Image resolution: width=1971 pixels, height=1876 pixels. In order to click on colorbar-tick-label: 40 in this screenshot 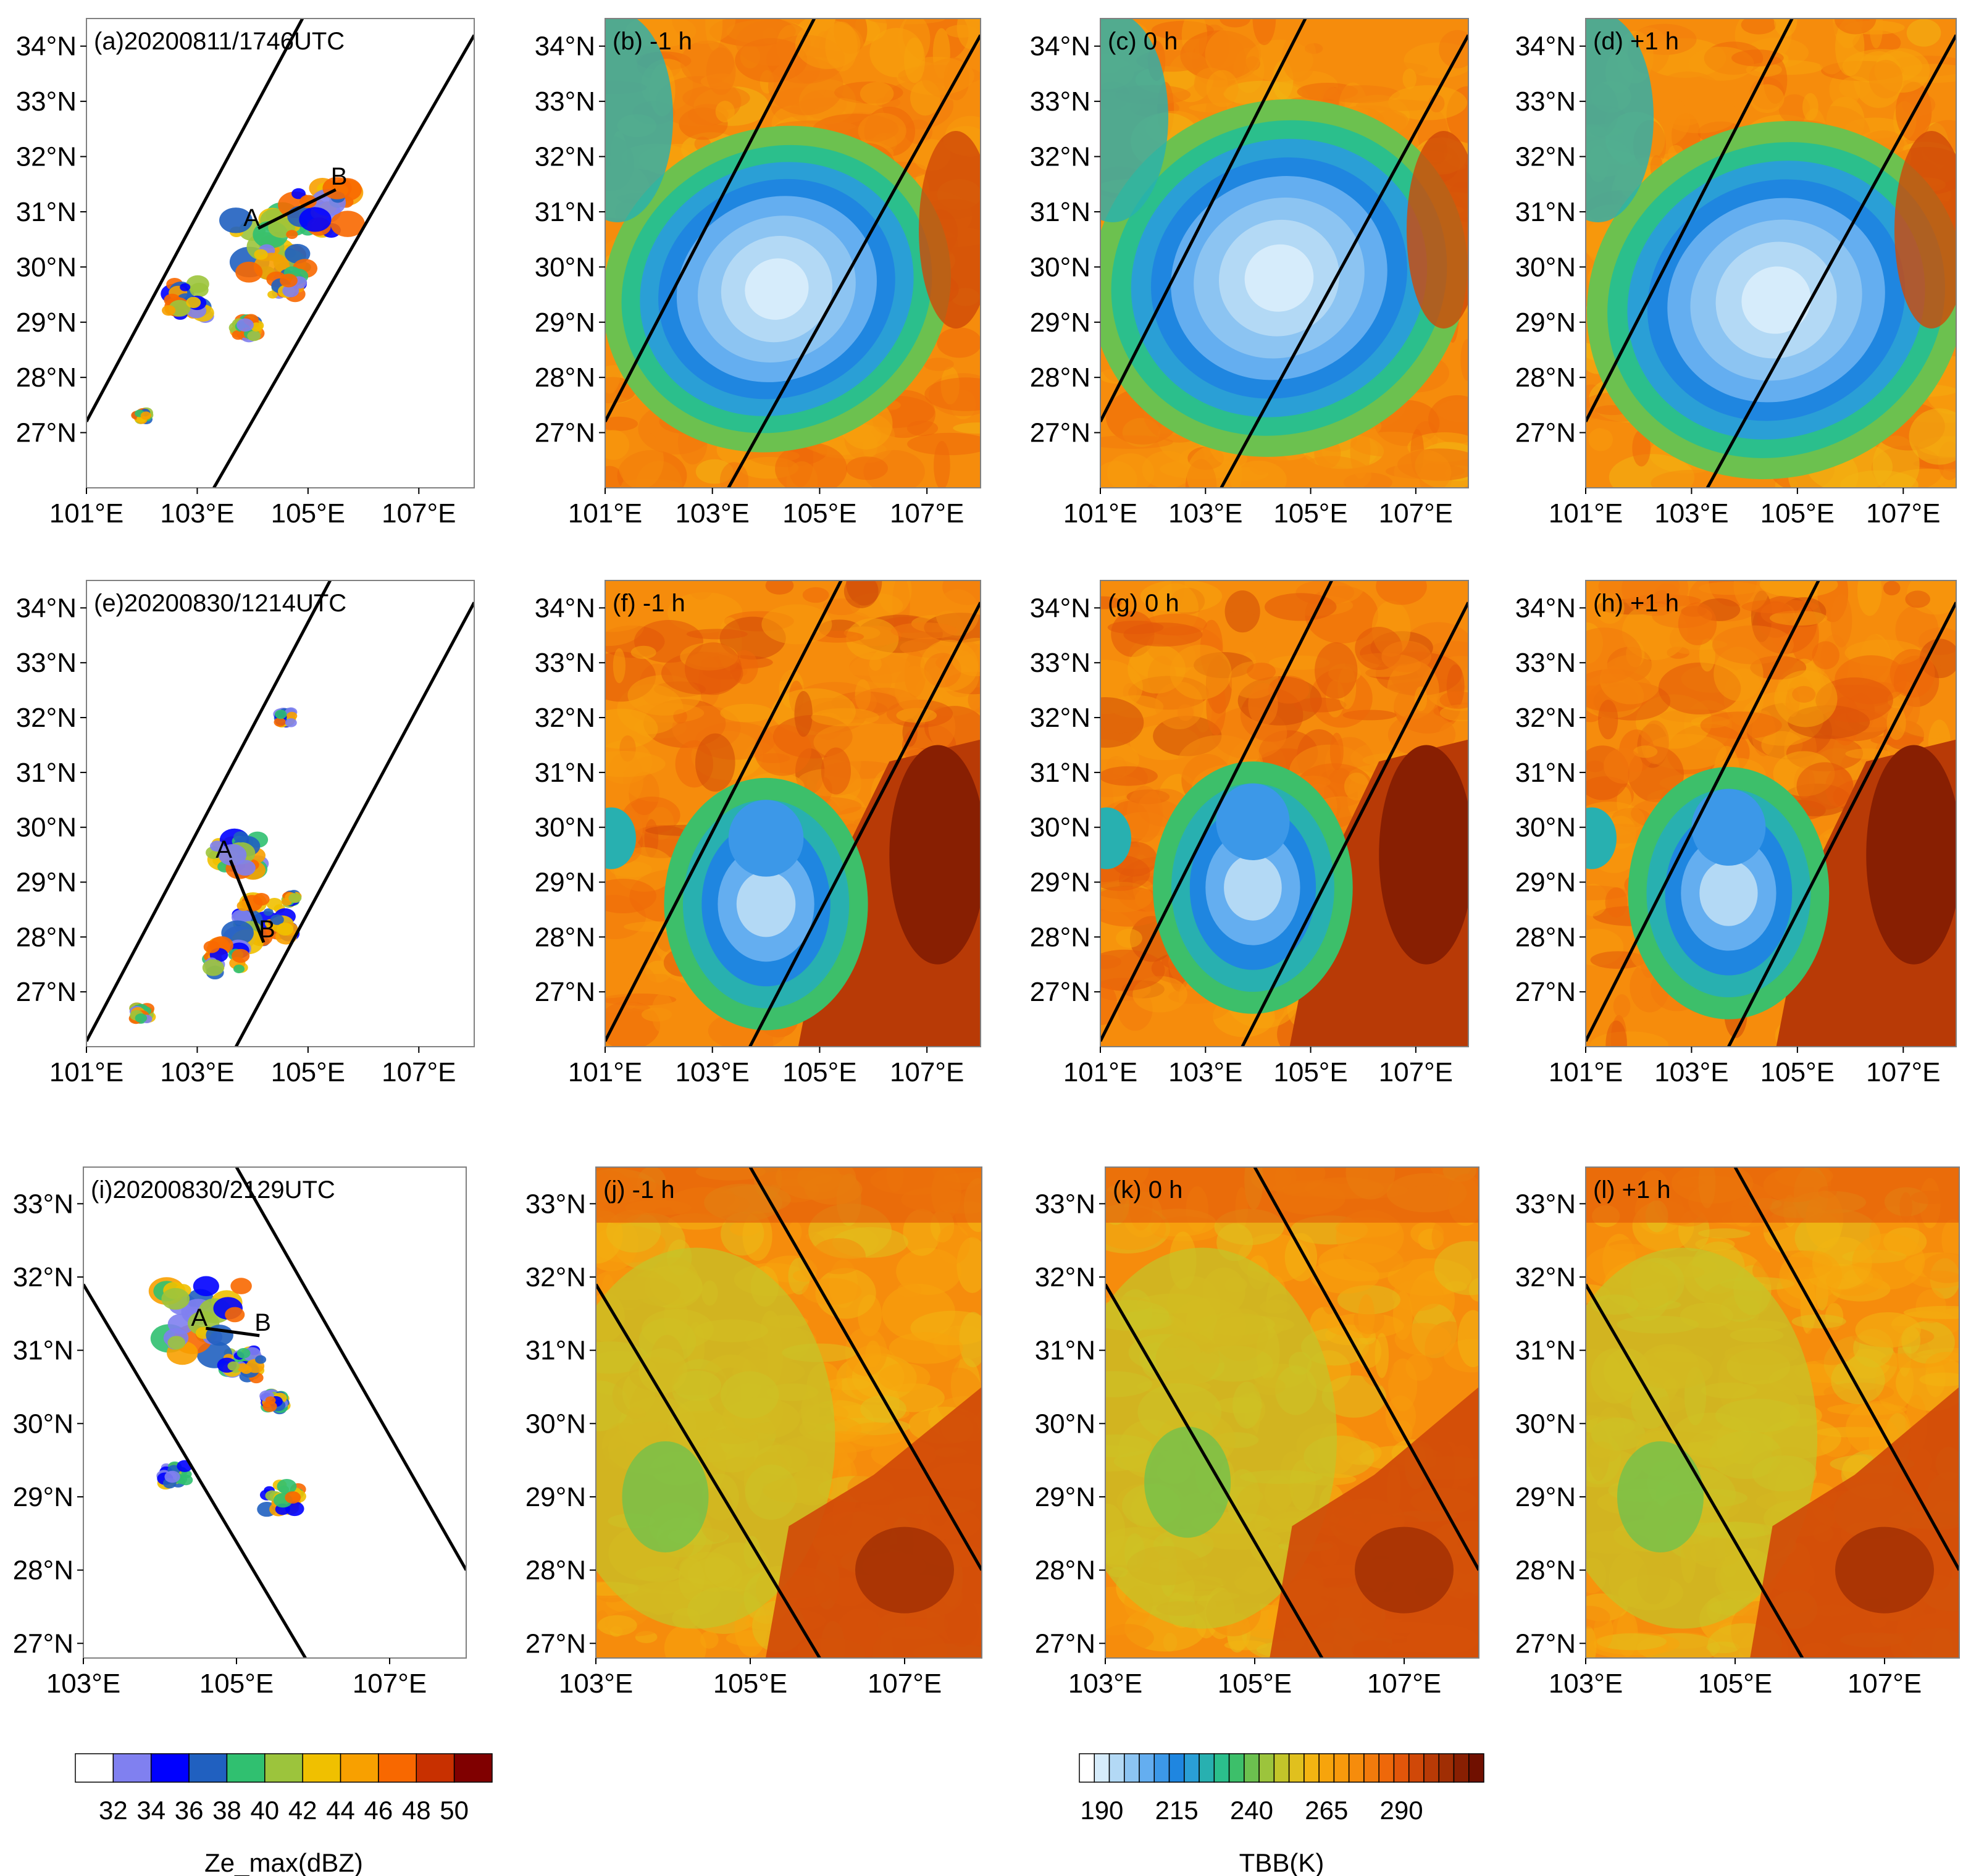, I will do `click(264, 1810)`.